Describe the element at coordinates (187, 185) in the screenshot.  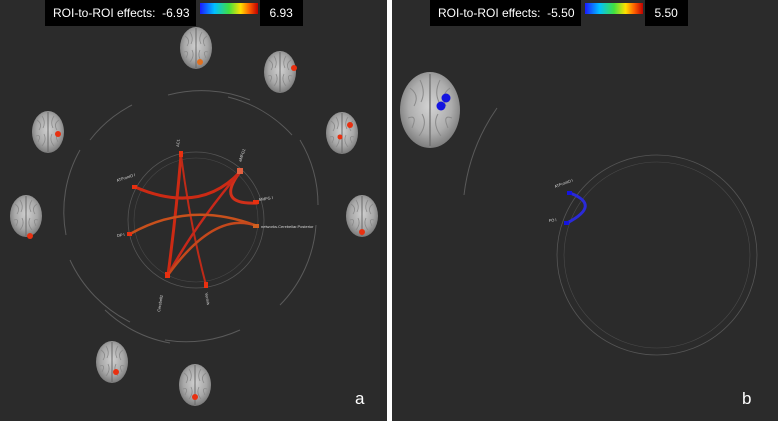
I see `connection-atfronto-amfg` at that location.